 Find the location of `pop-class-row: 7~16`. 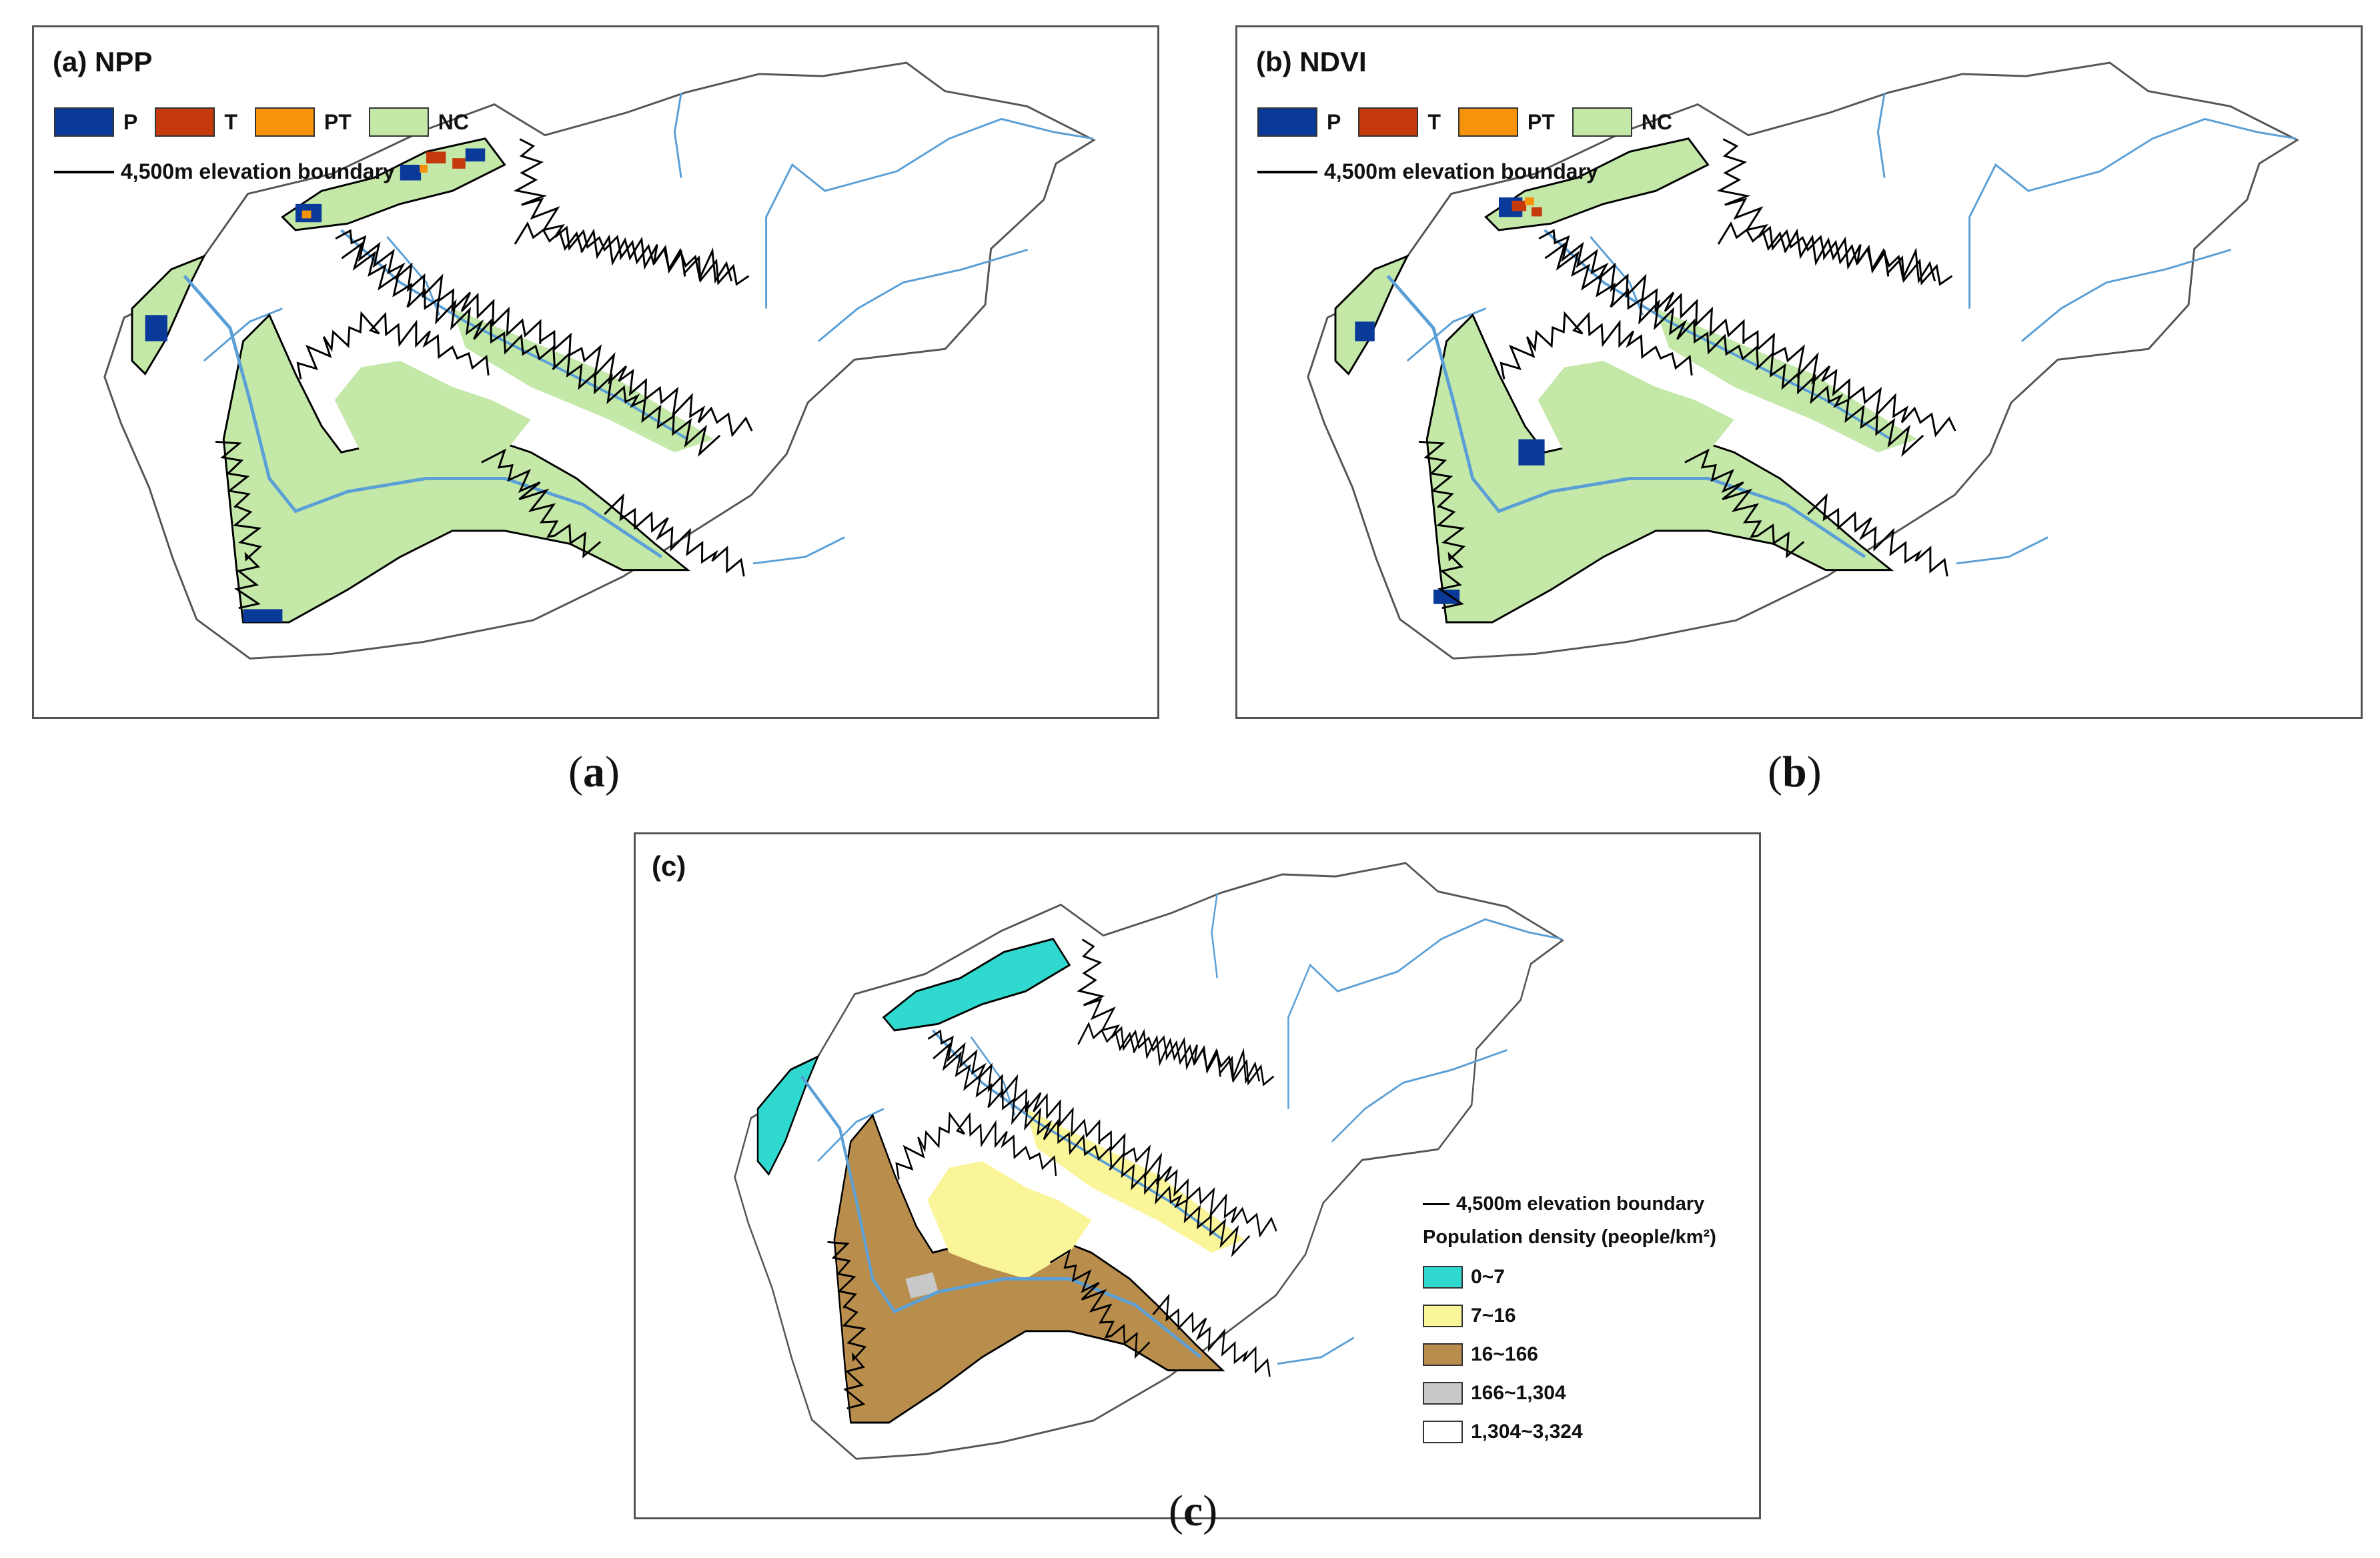

pop-class-row: 7~16 is located at coordinates (1569, 1316).